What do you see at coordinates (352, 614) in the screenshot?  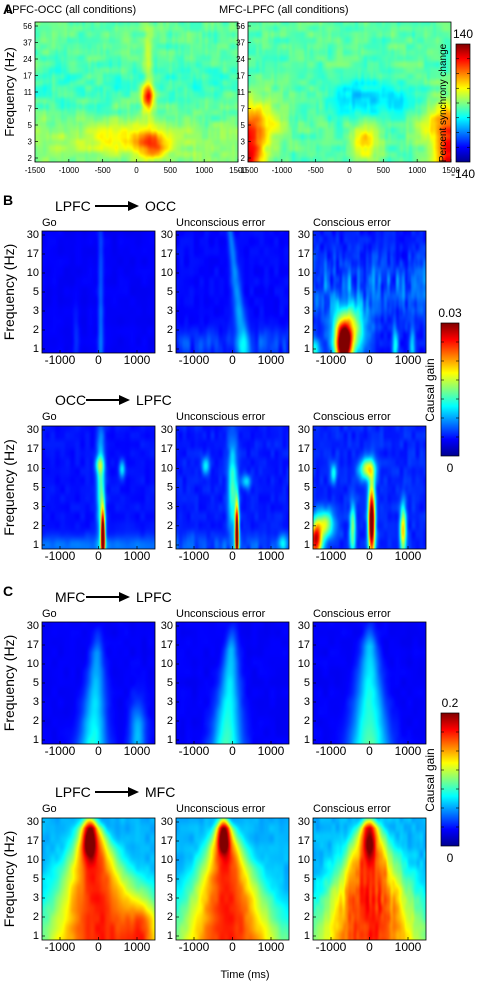 I see `row-c-top-panel-title: Conscious error` at bounding box center [352, 614].